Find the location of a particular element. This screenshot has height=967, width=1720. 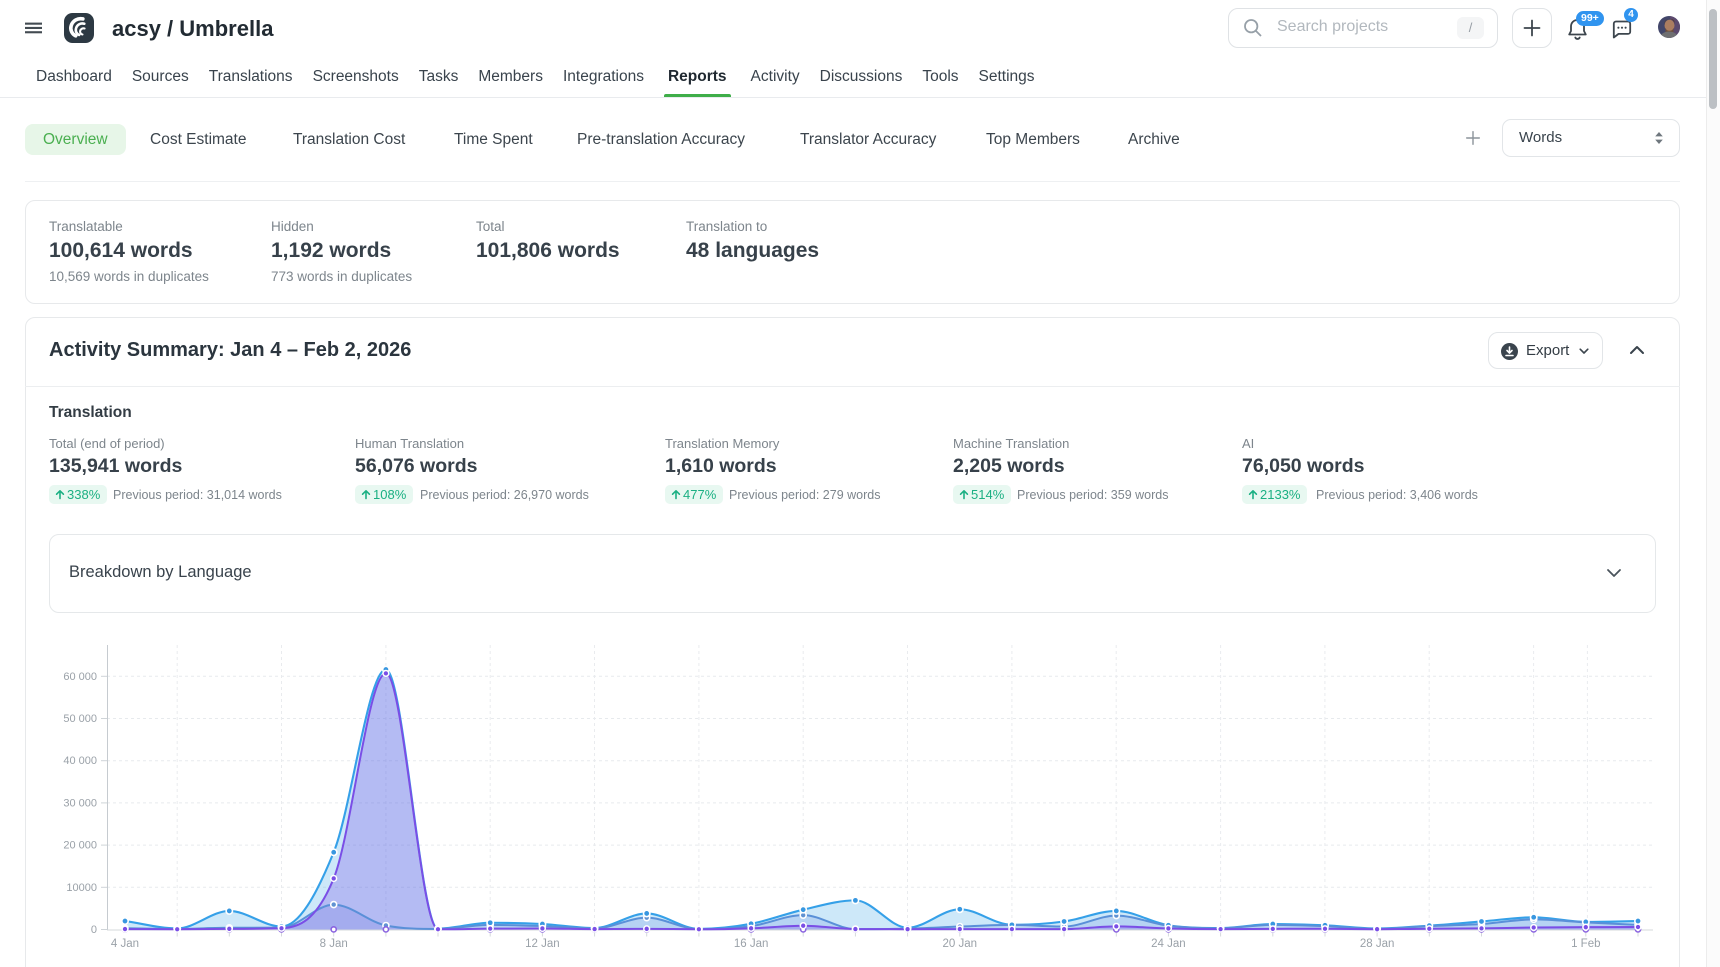

svg-text: 20 Jan is located at coordinates (960, 944).